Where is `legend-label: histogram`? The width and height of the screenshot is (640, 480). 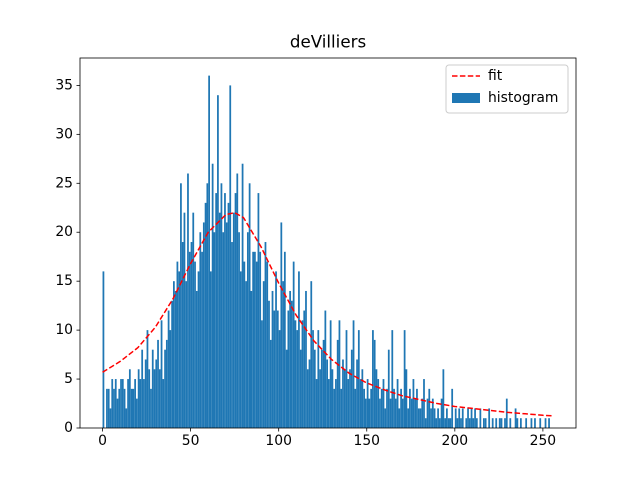 legend-label: histogram is located at coordinates (523, 98).